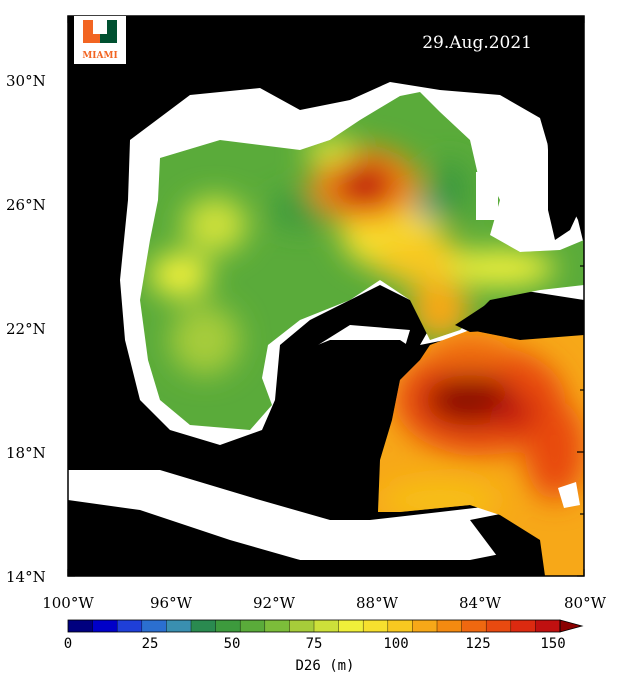 The height and width of the screenshot is (679, 618). Describe the element at coordinates (324, 666) in the screenshot. I see `colorbar-title: D26 (m)` at that location.